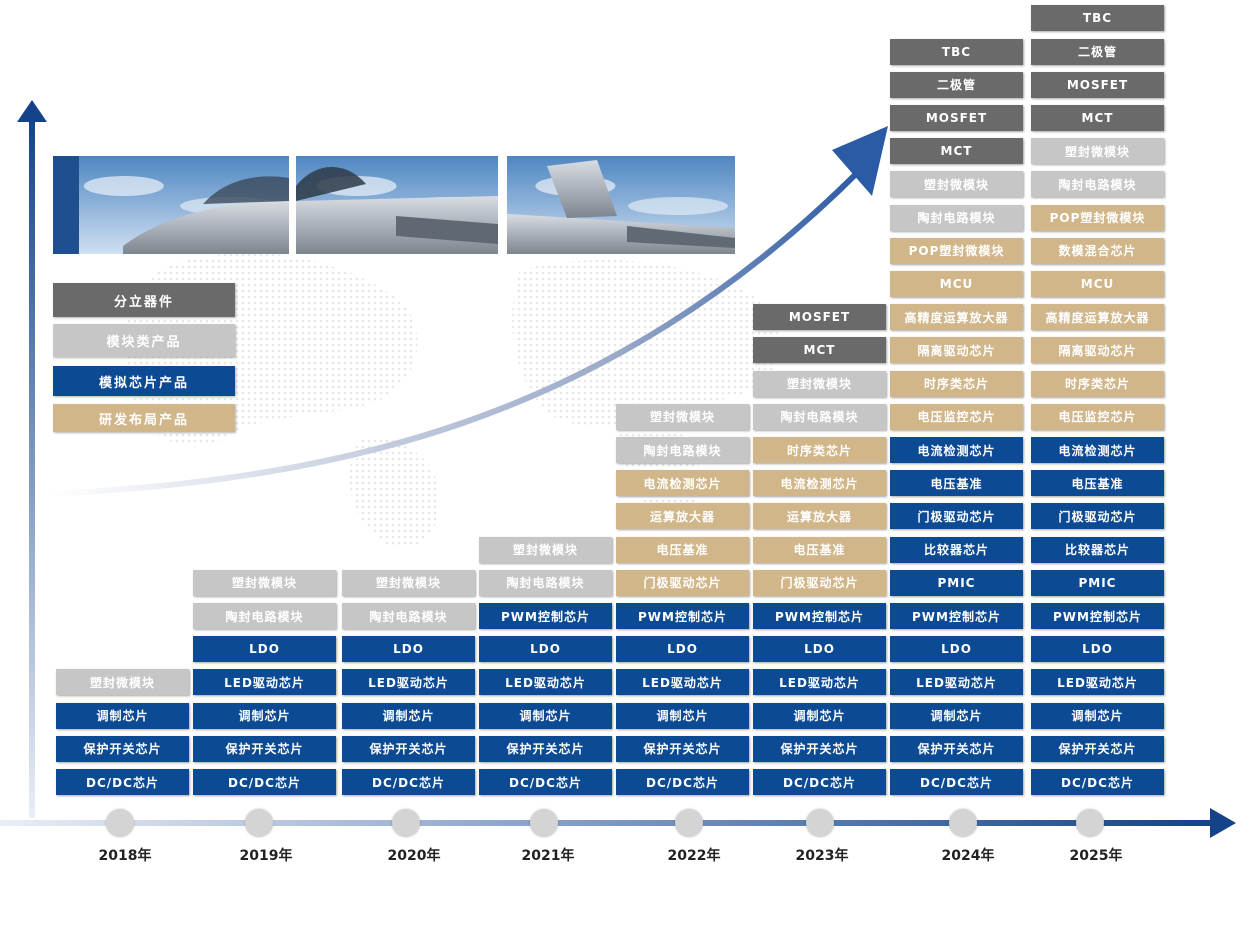 The width and height of the screenshot is (1250, 940). Describe the element at coordinates (144, 418) in the screenshot. I see `legend-item: 研发布局产品` at that location.